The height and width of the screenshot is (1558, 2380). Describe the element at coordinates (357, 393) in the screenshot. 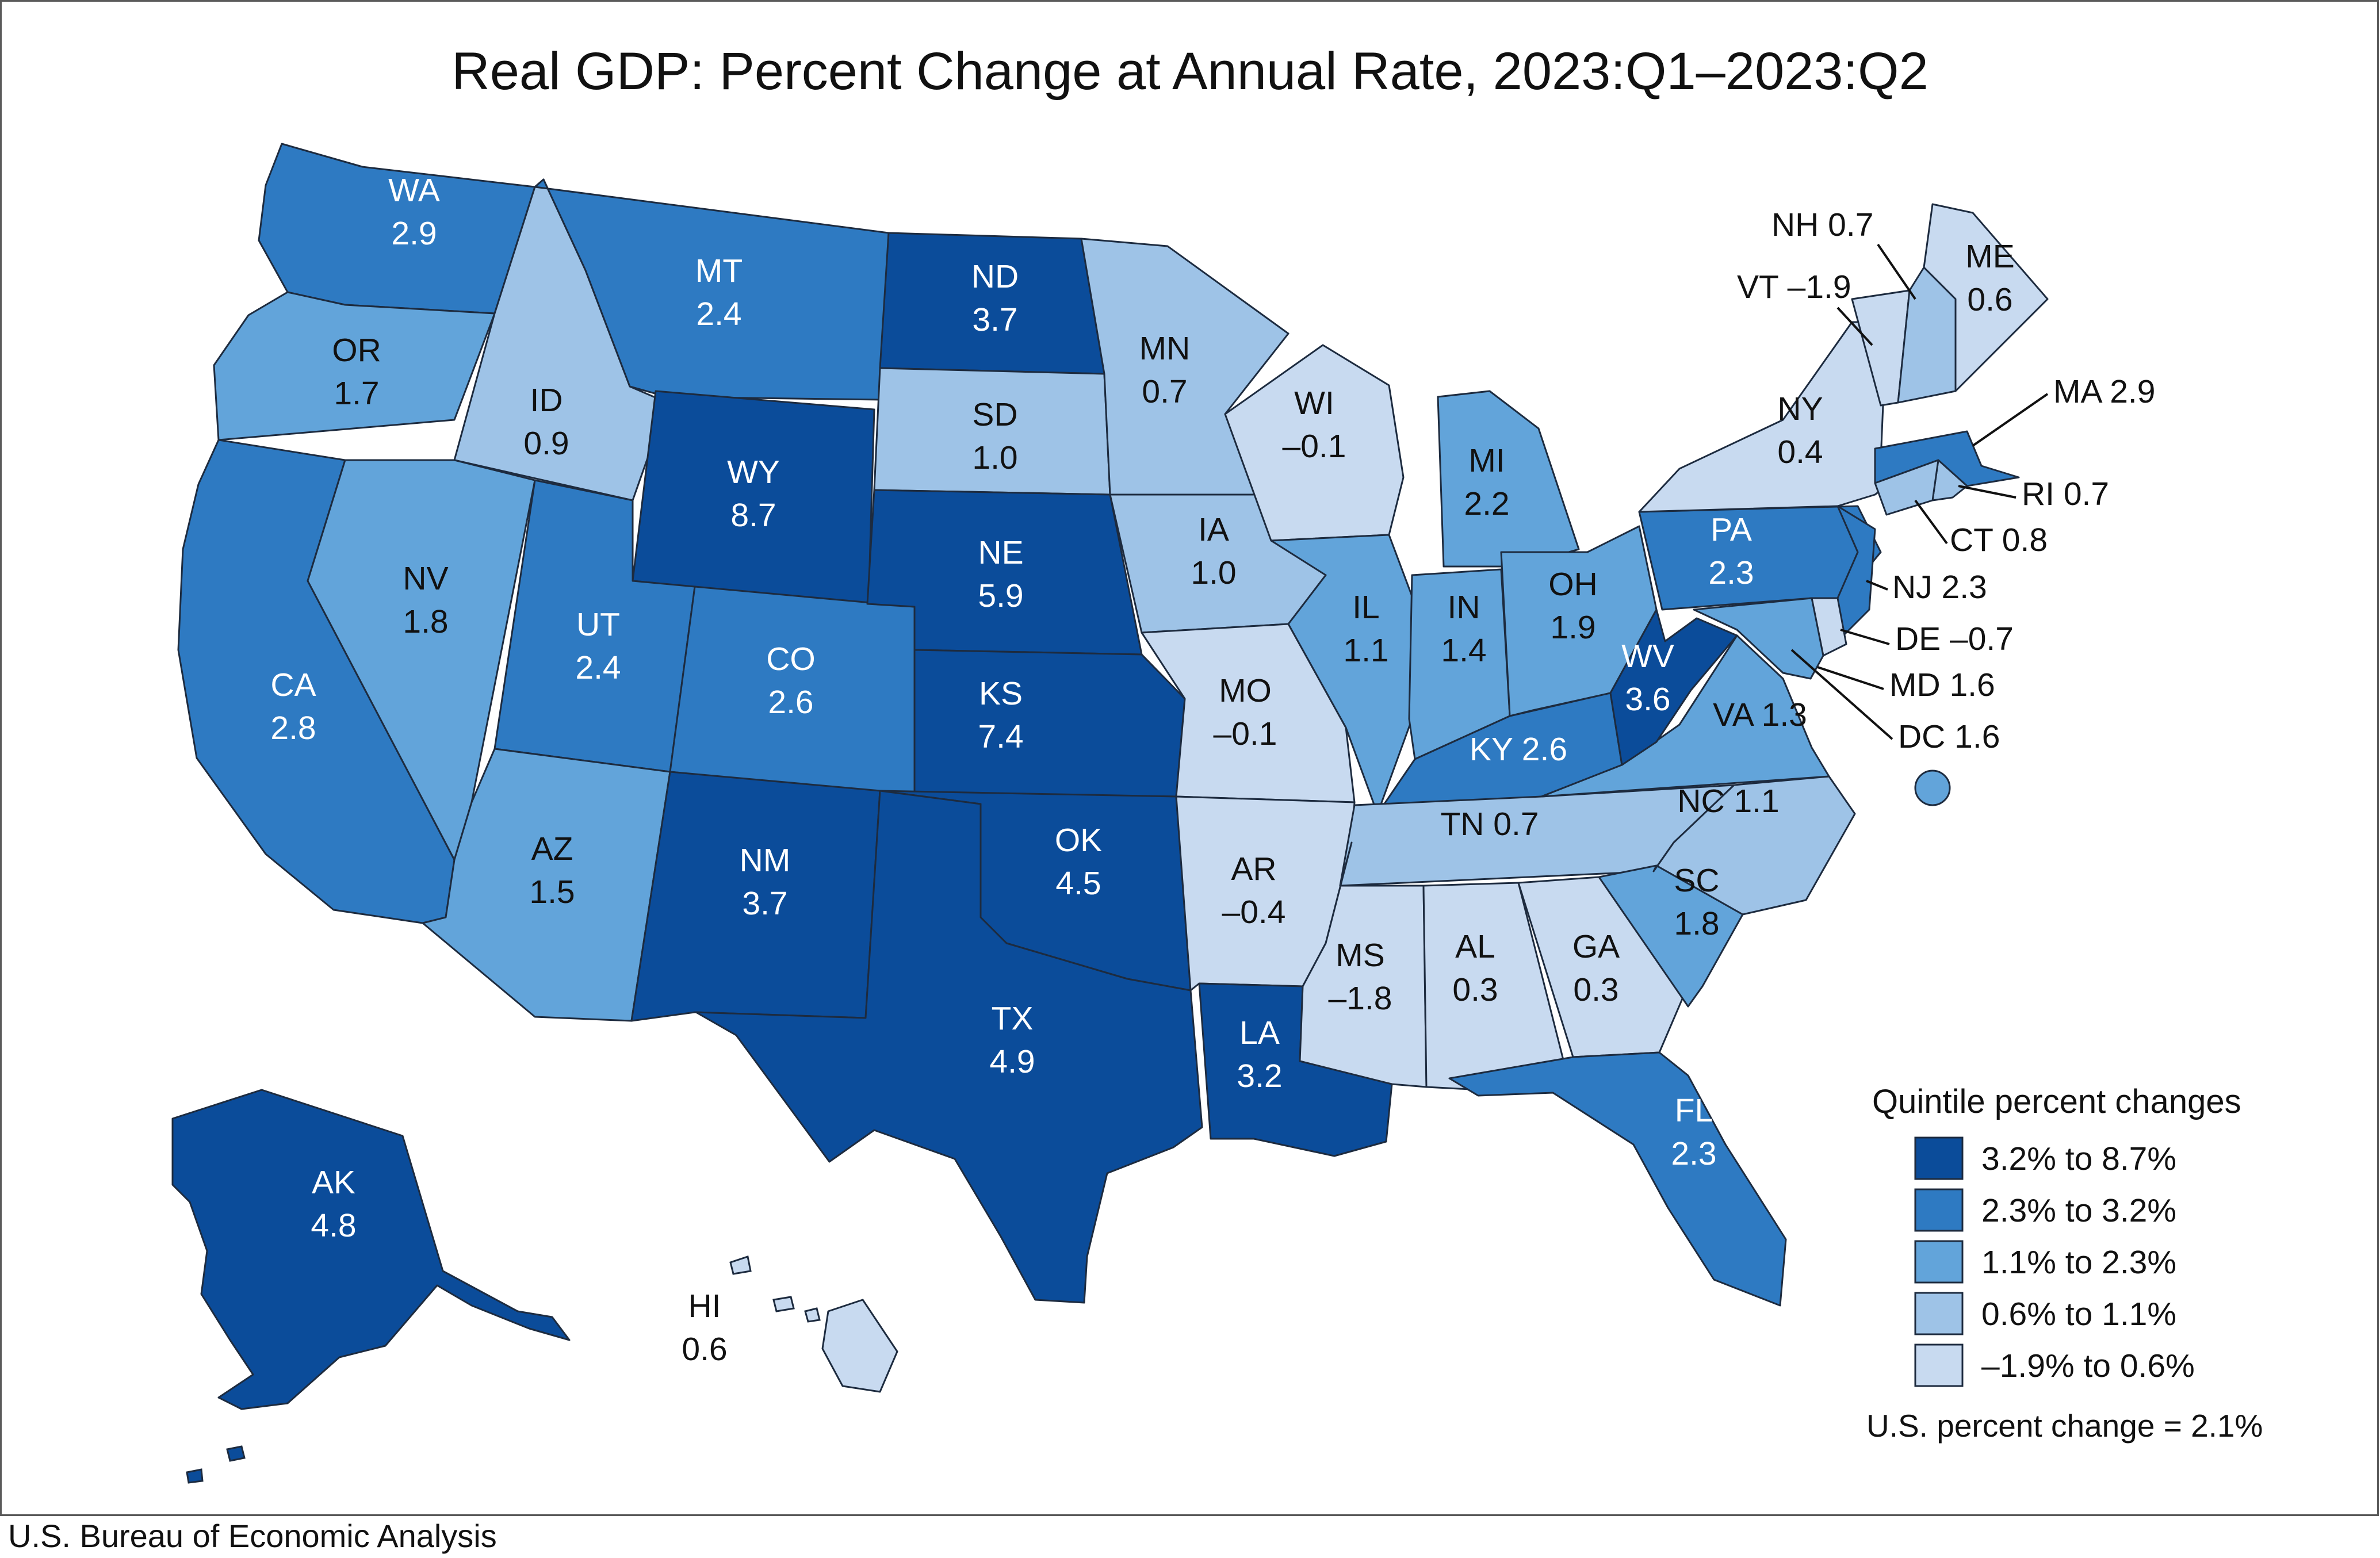

I see `state-value-or: 1.7` at that location.